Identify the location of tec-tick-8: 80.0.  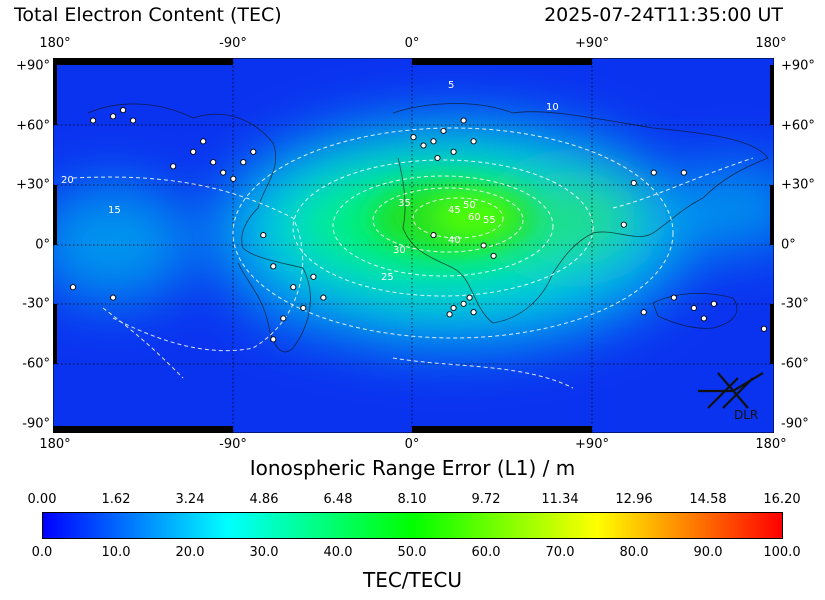
(634, 552).